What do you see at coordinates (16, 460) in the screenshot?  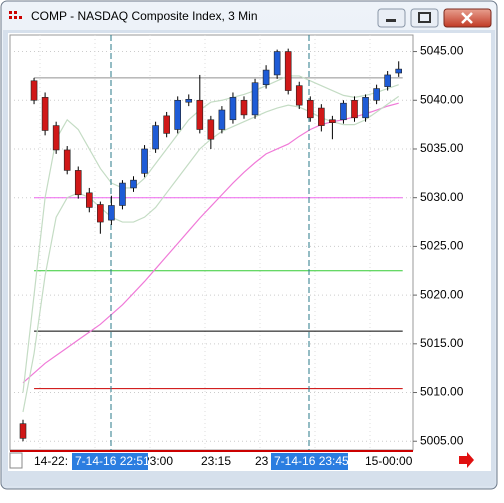 I see `scroll-box` at bounding box center [16, 460].